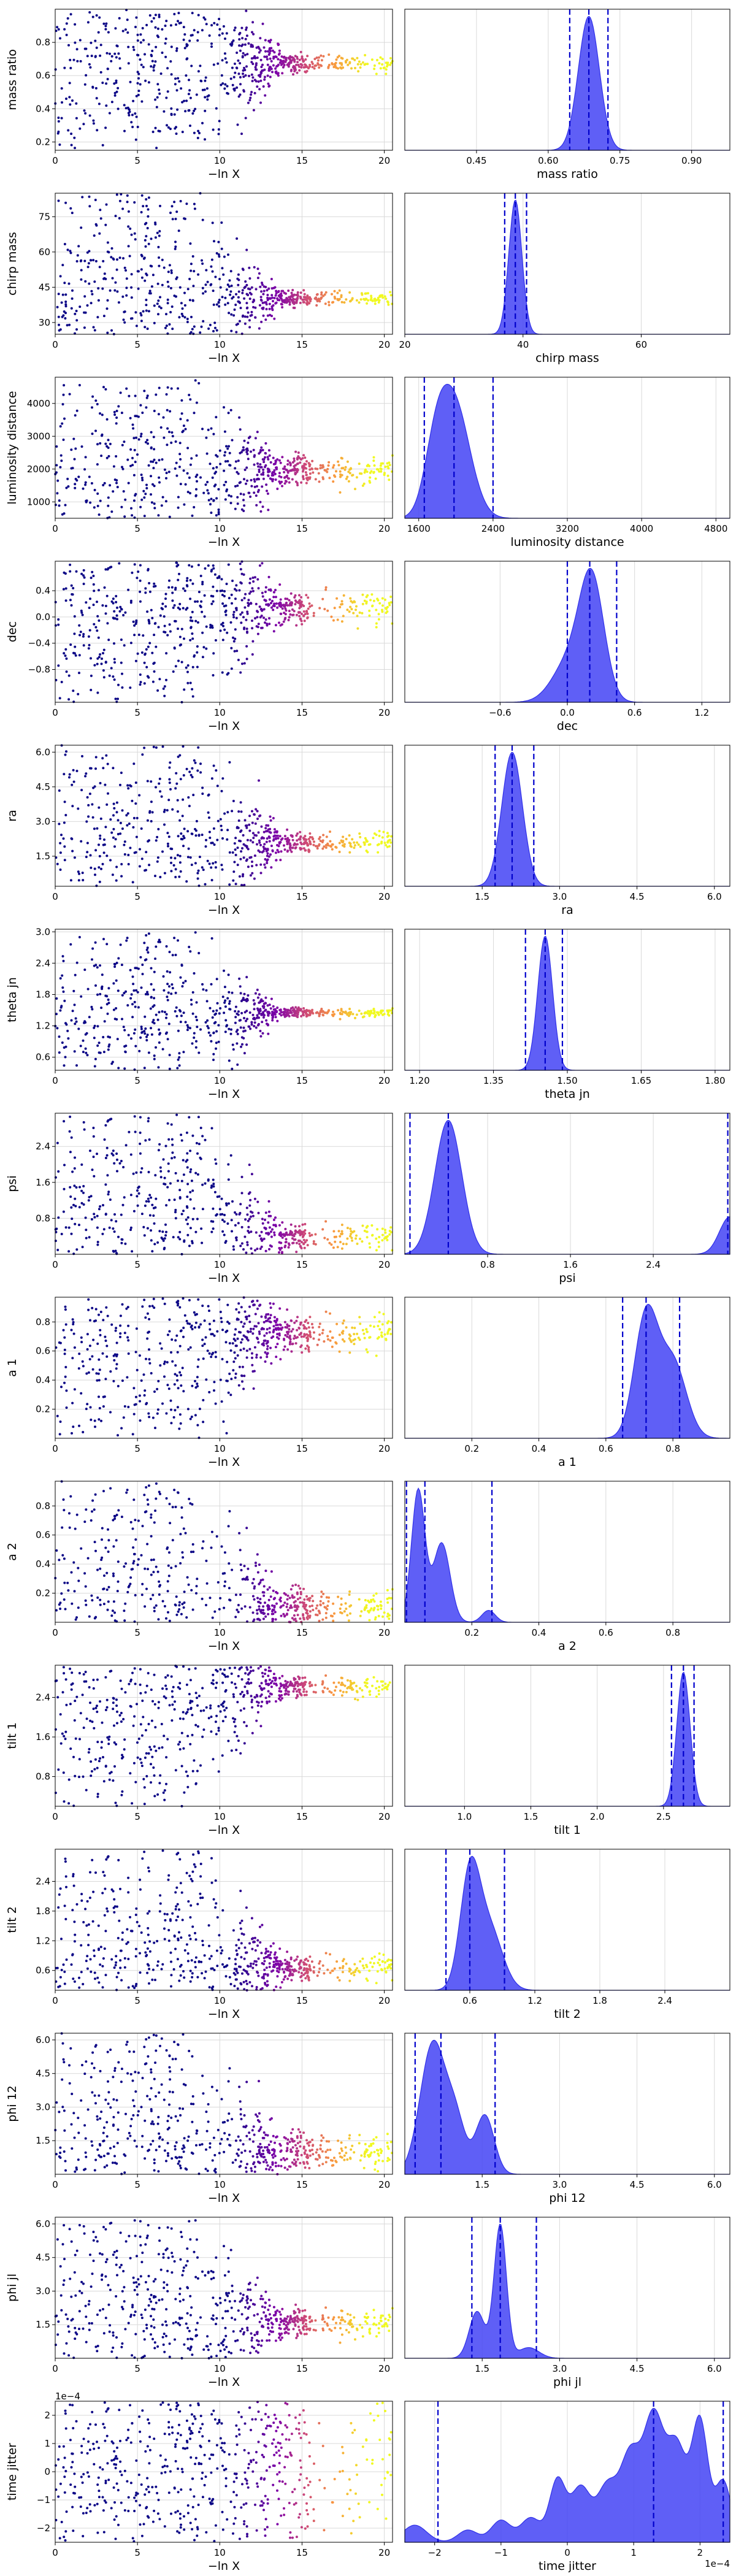 Image resolution: width=736 pixels, height=2576 pixels. What do you see at coordinates (43, 590) in the screenshot?
I see `y-tick-label: 0.4` at bounding box center [43, 590].